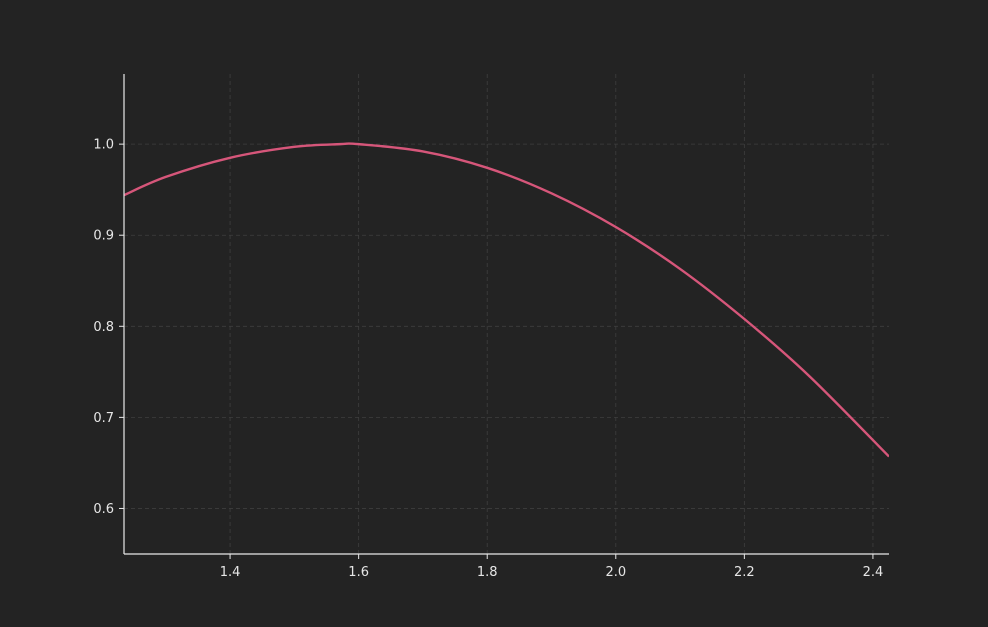  I want to click on y-tick-label: 0.7, so click(103, 418).